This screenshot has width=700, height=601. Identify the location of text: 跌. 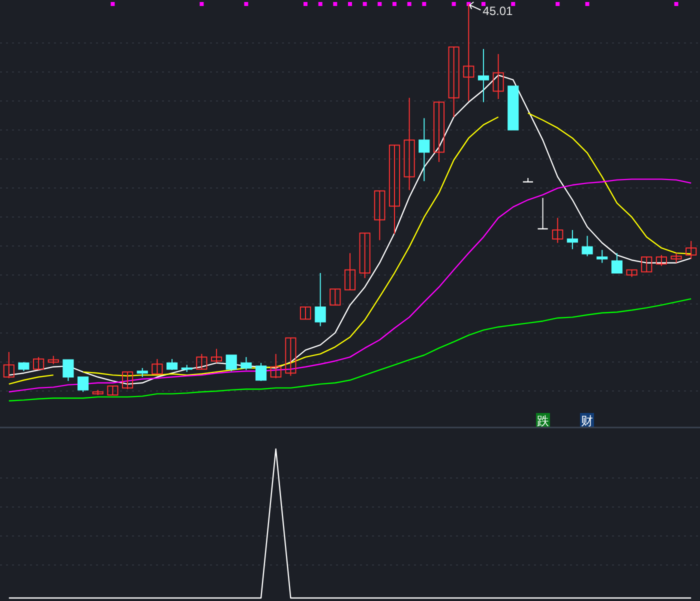
(543, 421).